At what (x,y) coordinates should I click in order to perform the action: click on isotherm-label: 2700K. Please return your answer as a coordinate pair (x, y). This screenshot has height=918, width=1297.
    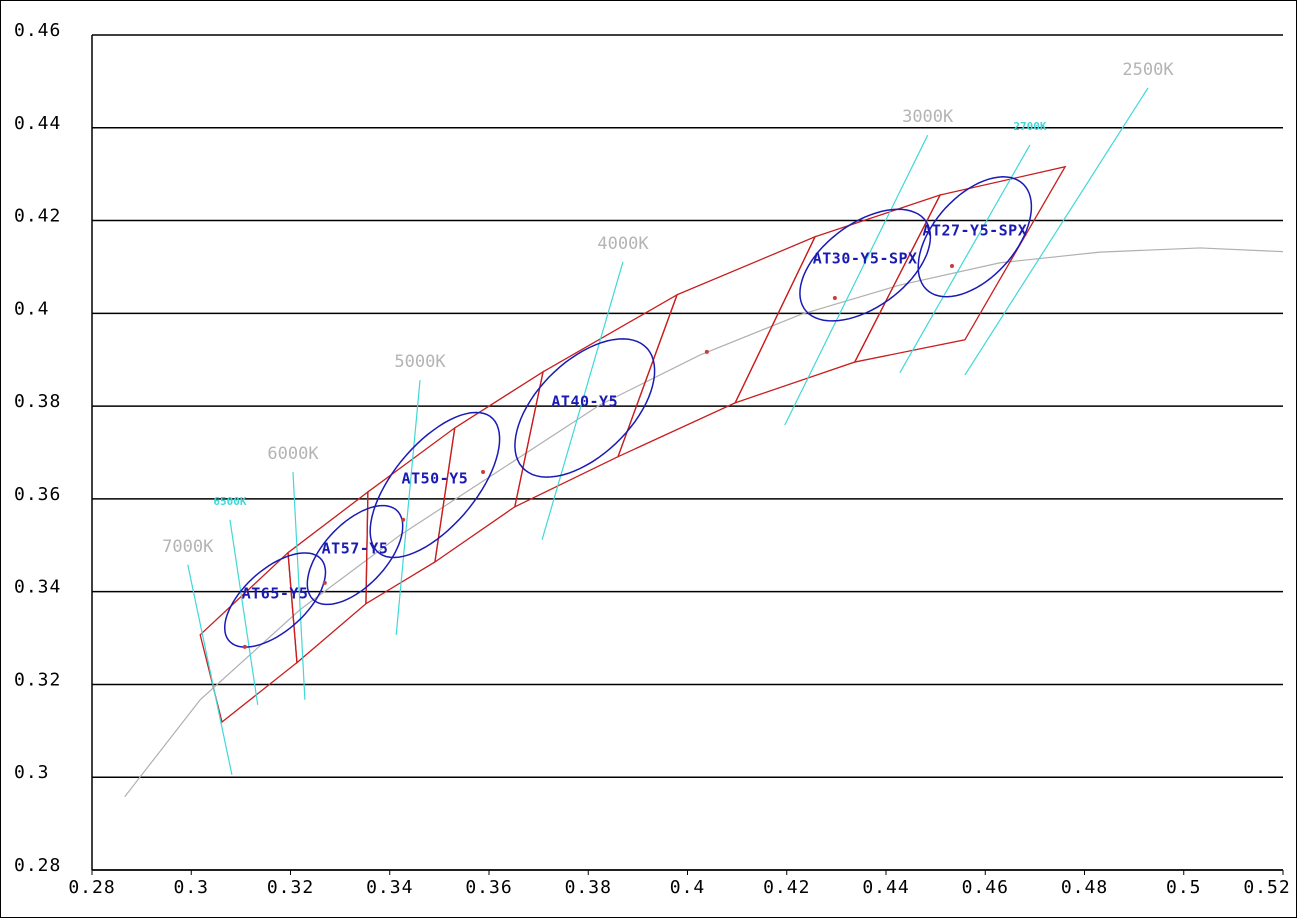
    Looking at the image, I should click on (1029, 126).